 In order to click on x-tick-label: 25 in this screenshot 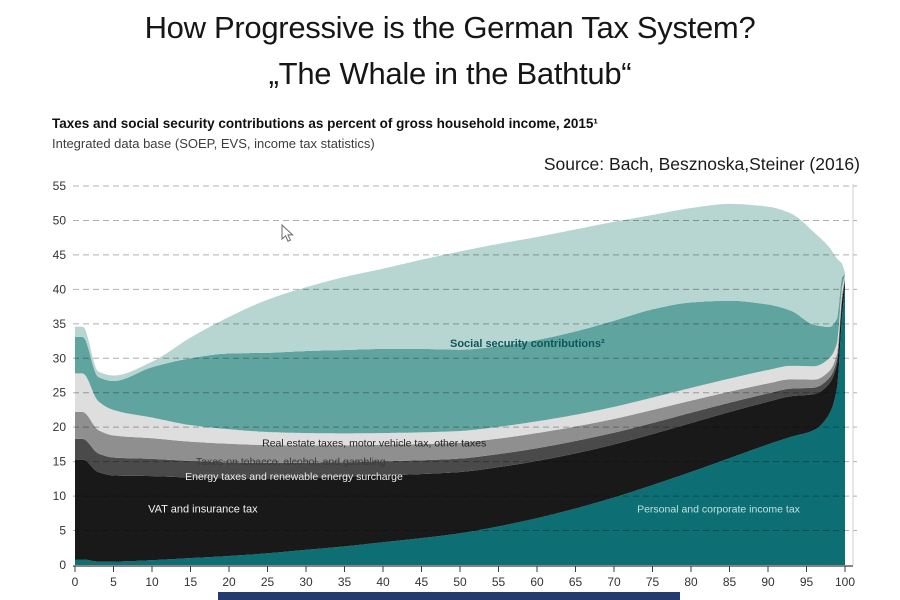, I will do `click(268, 582)`.